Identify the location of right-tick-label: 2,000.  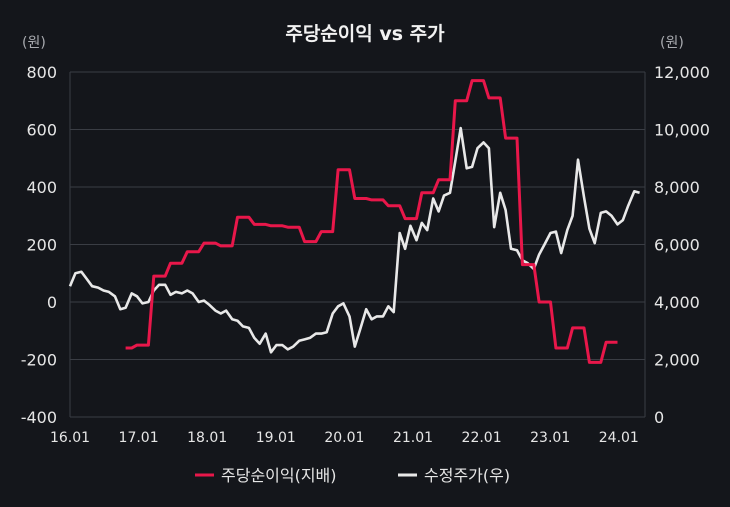
(677, 360).